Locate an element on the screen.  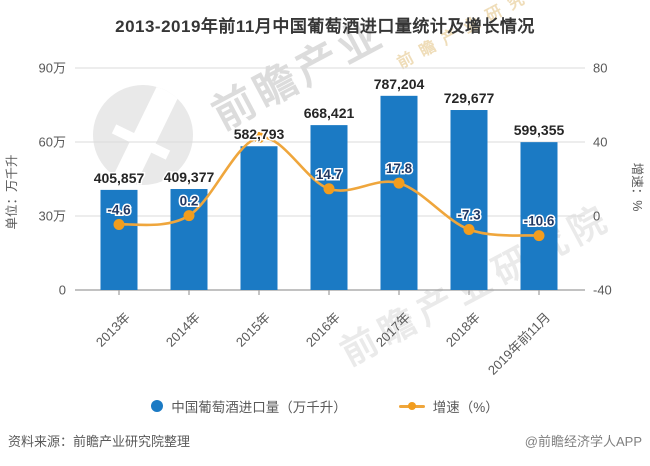
growth-dot-2017年 is located at coordinates (399, 183).